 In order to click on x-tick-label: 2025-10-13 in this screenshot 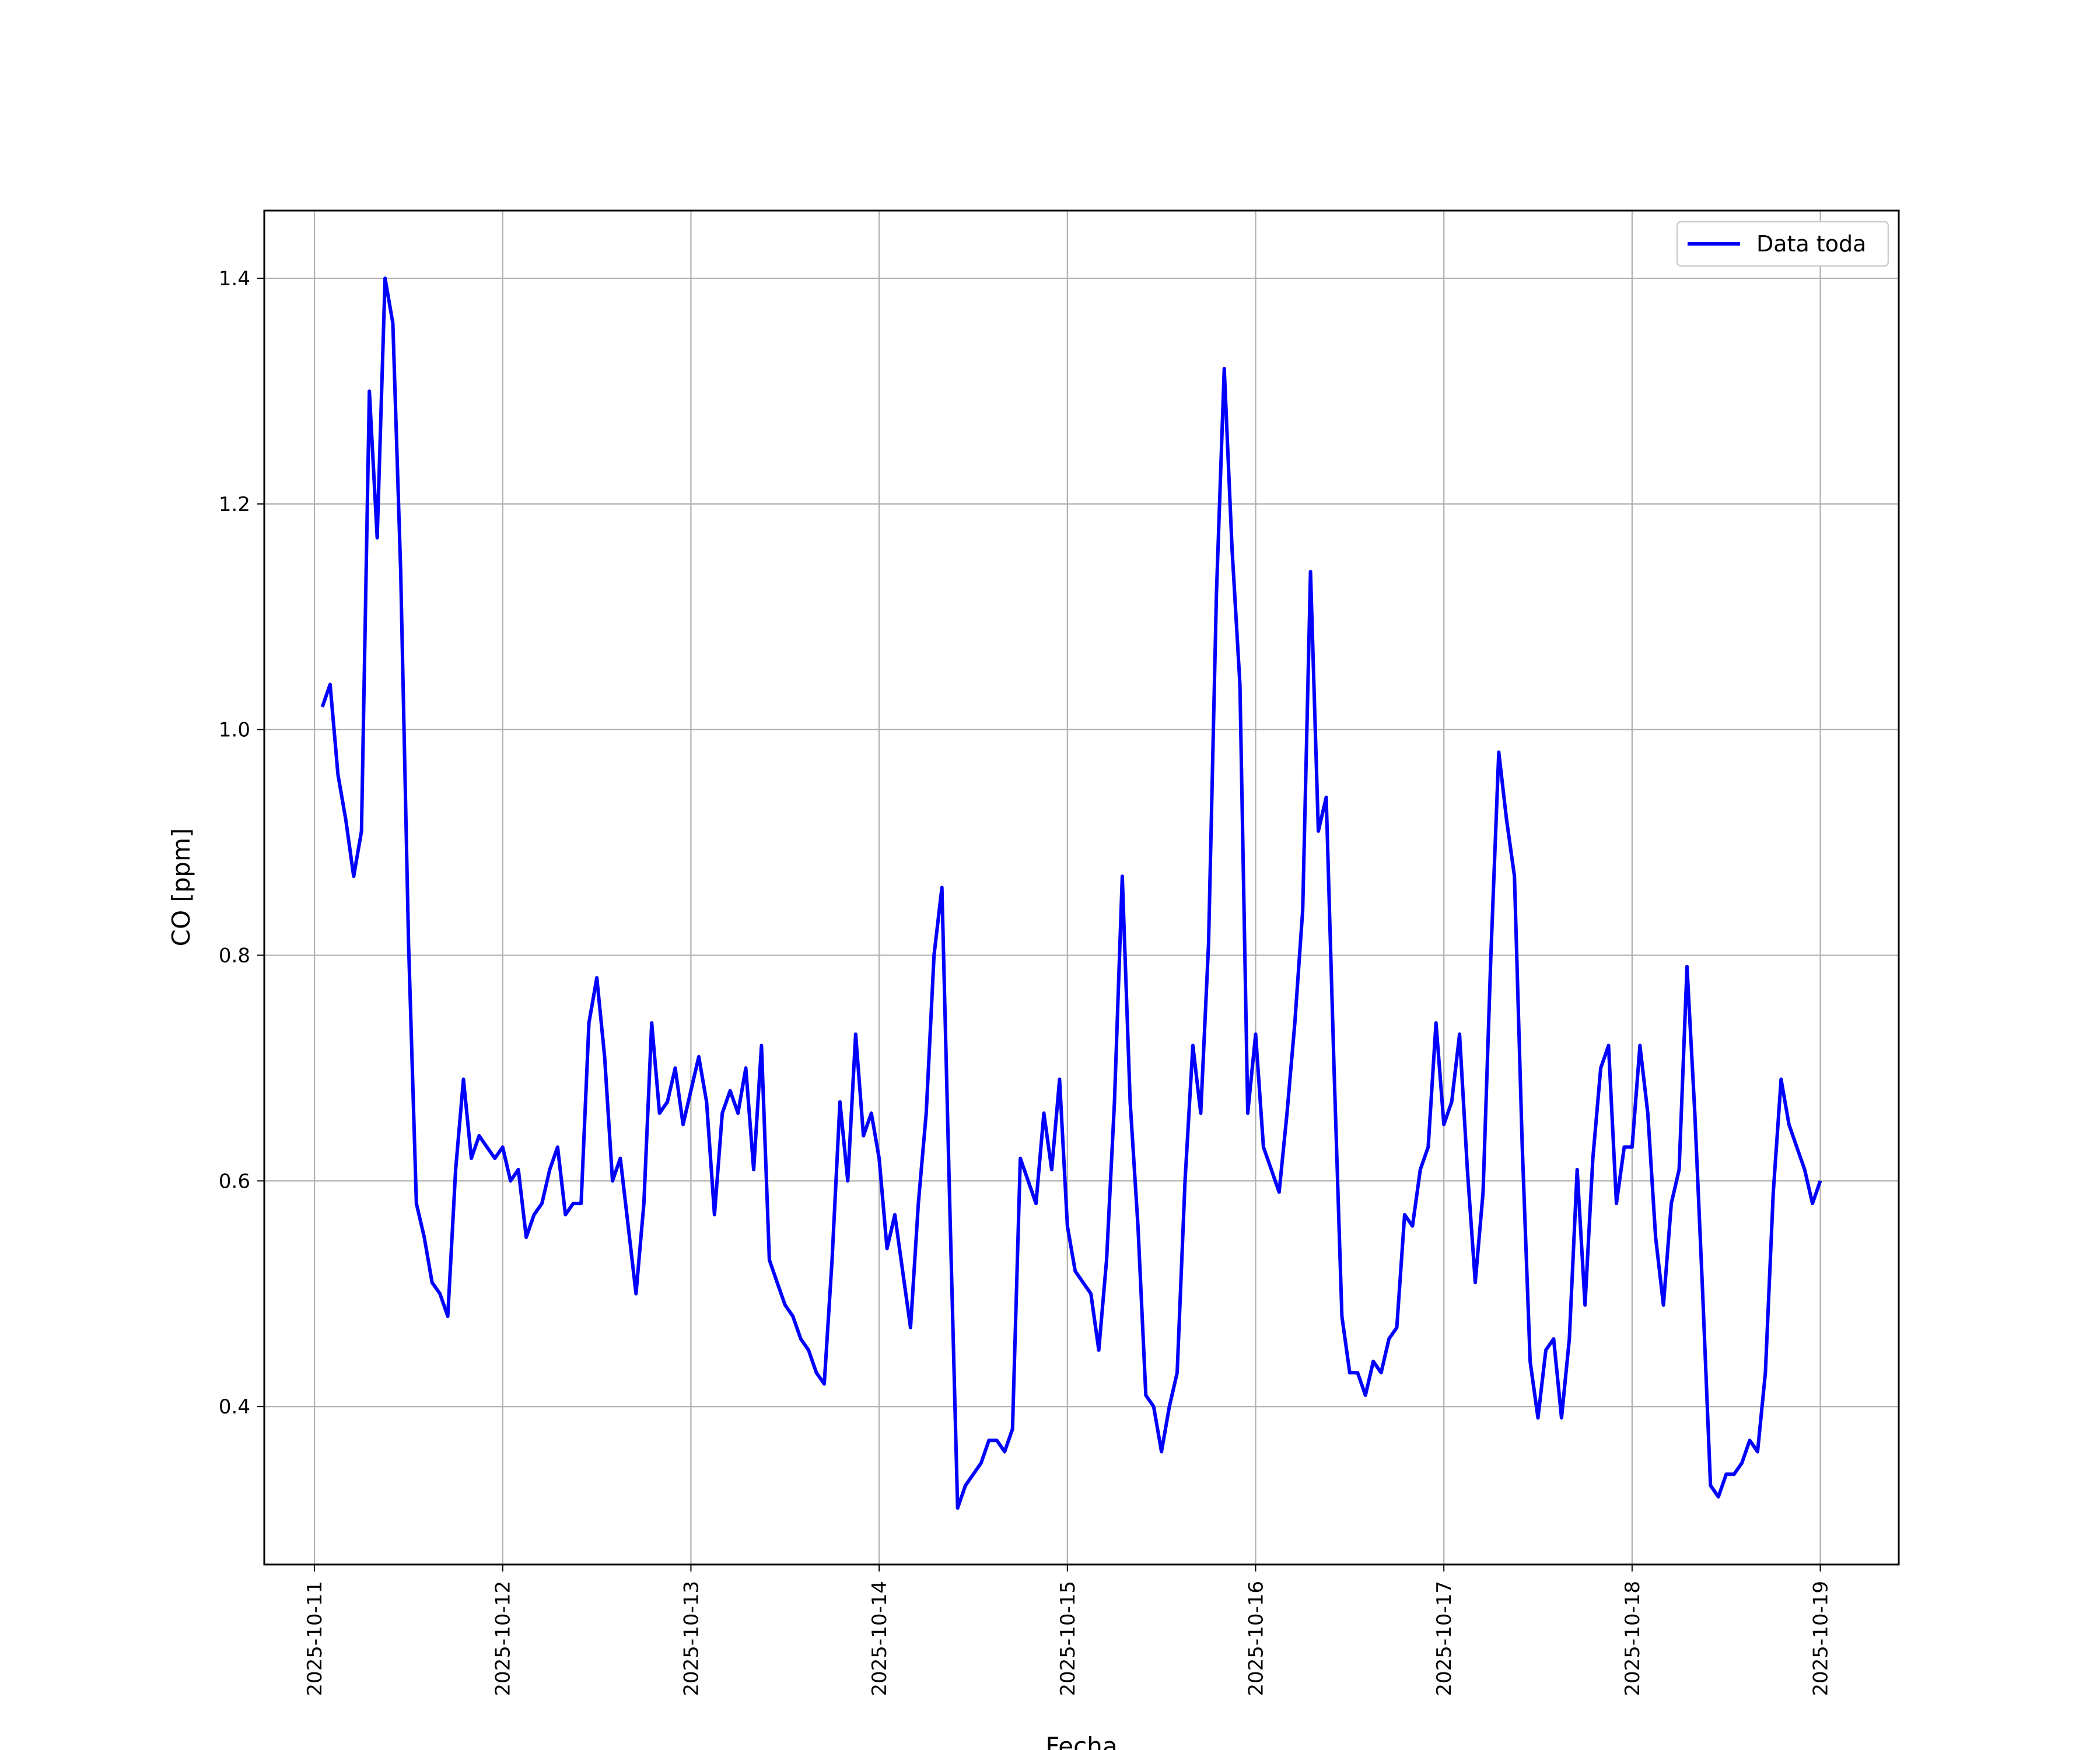, I will do `click(691, 1638)`.